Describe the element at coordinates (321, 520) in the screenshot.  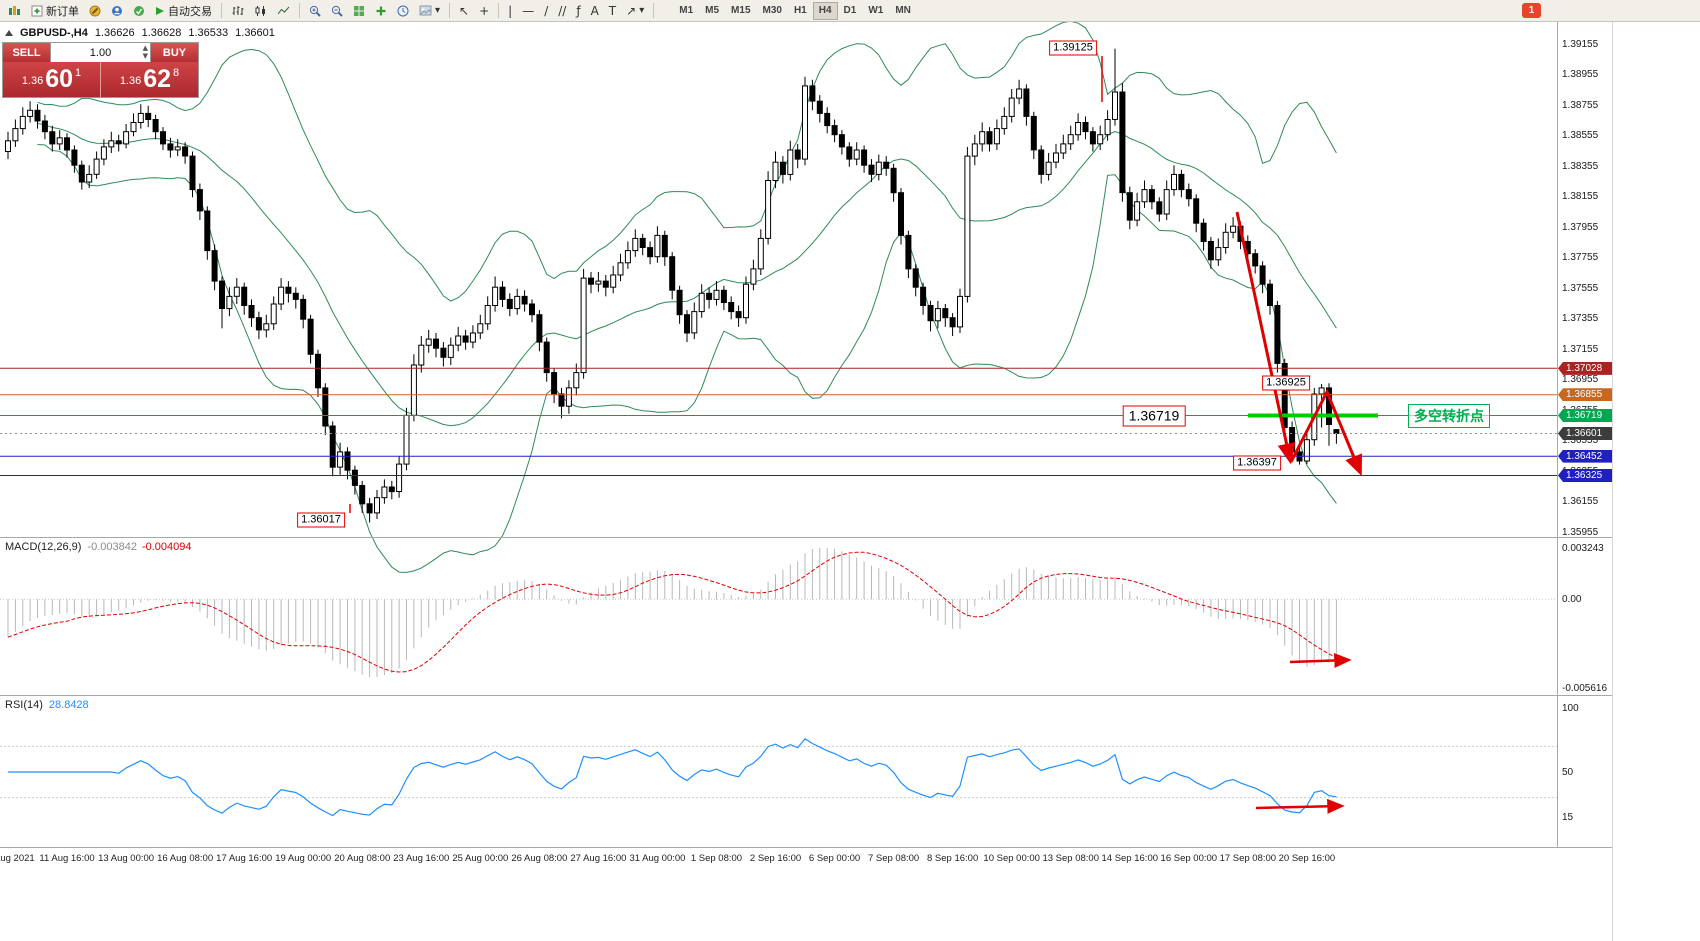
I see `price-callout: 1.36017` at that location.